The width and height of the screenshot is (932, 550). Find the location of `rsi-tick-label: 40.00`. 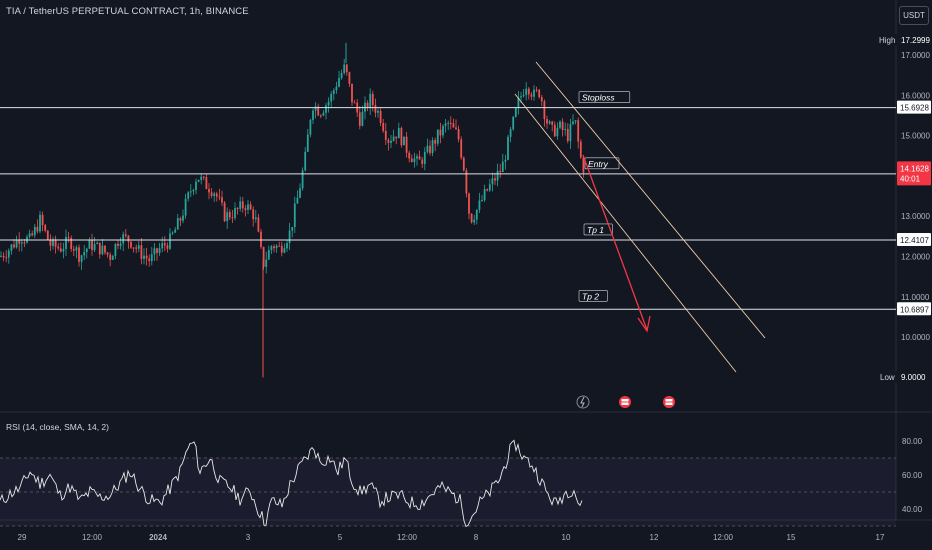

rsi-tick-label: 40.00 is located at coordinates (912, 509).